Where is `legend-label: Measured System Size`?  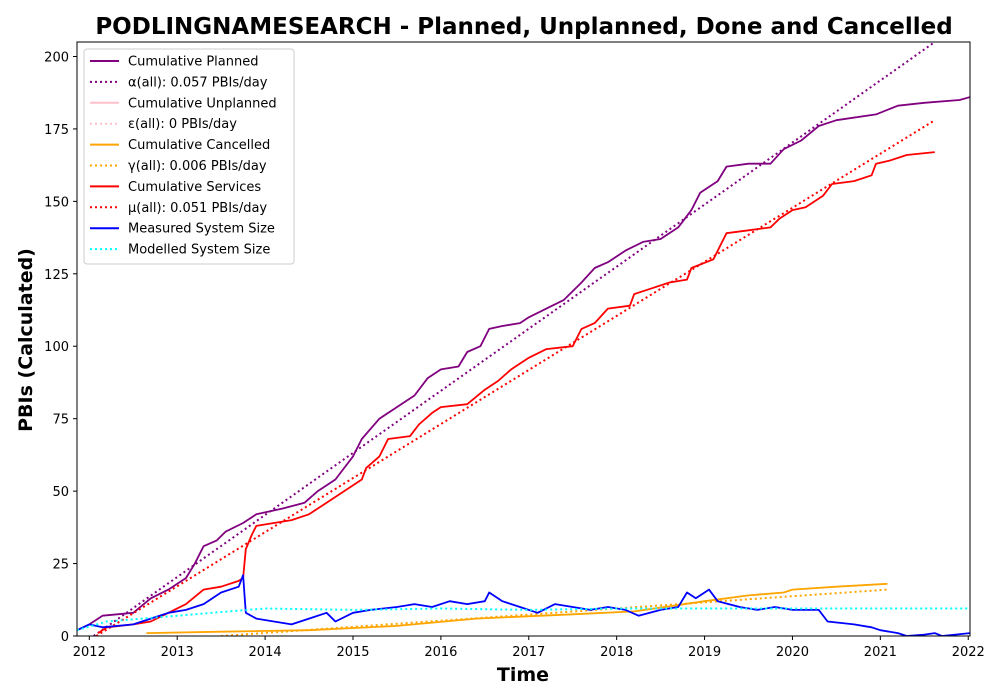 legend-label: Measured System Size is located at coordinates (201, 229).